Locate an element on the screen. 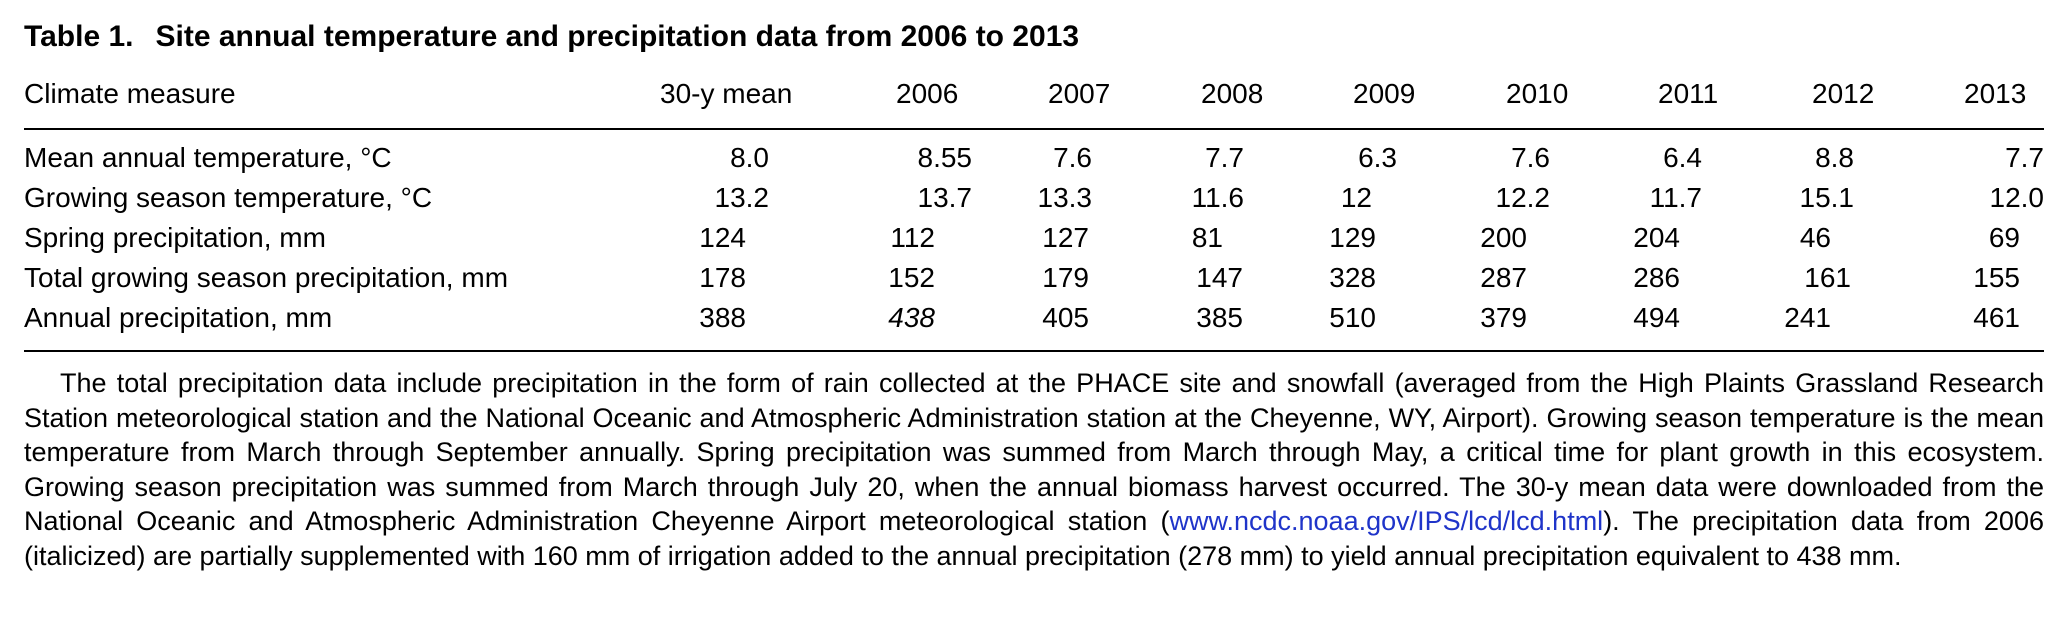 Image resolution: width=2068 pixels, height=620 pixels. cell: 124 is located at coordinates (722, 237).